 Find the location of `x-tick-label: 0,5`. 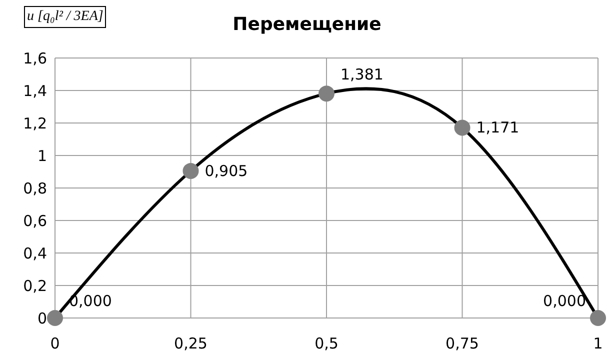

x-tick-label: 0,5 is located at coordinates (326, 343).